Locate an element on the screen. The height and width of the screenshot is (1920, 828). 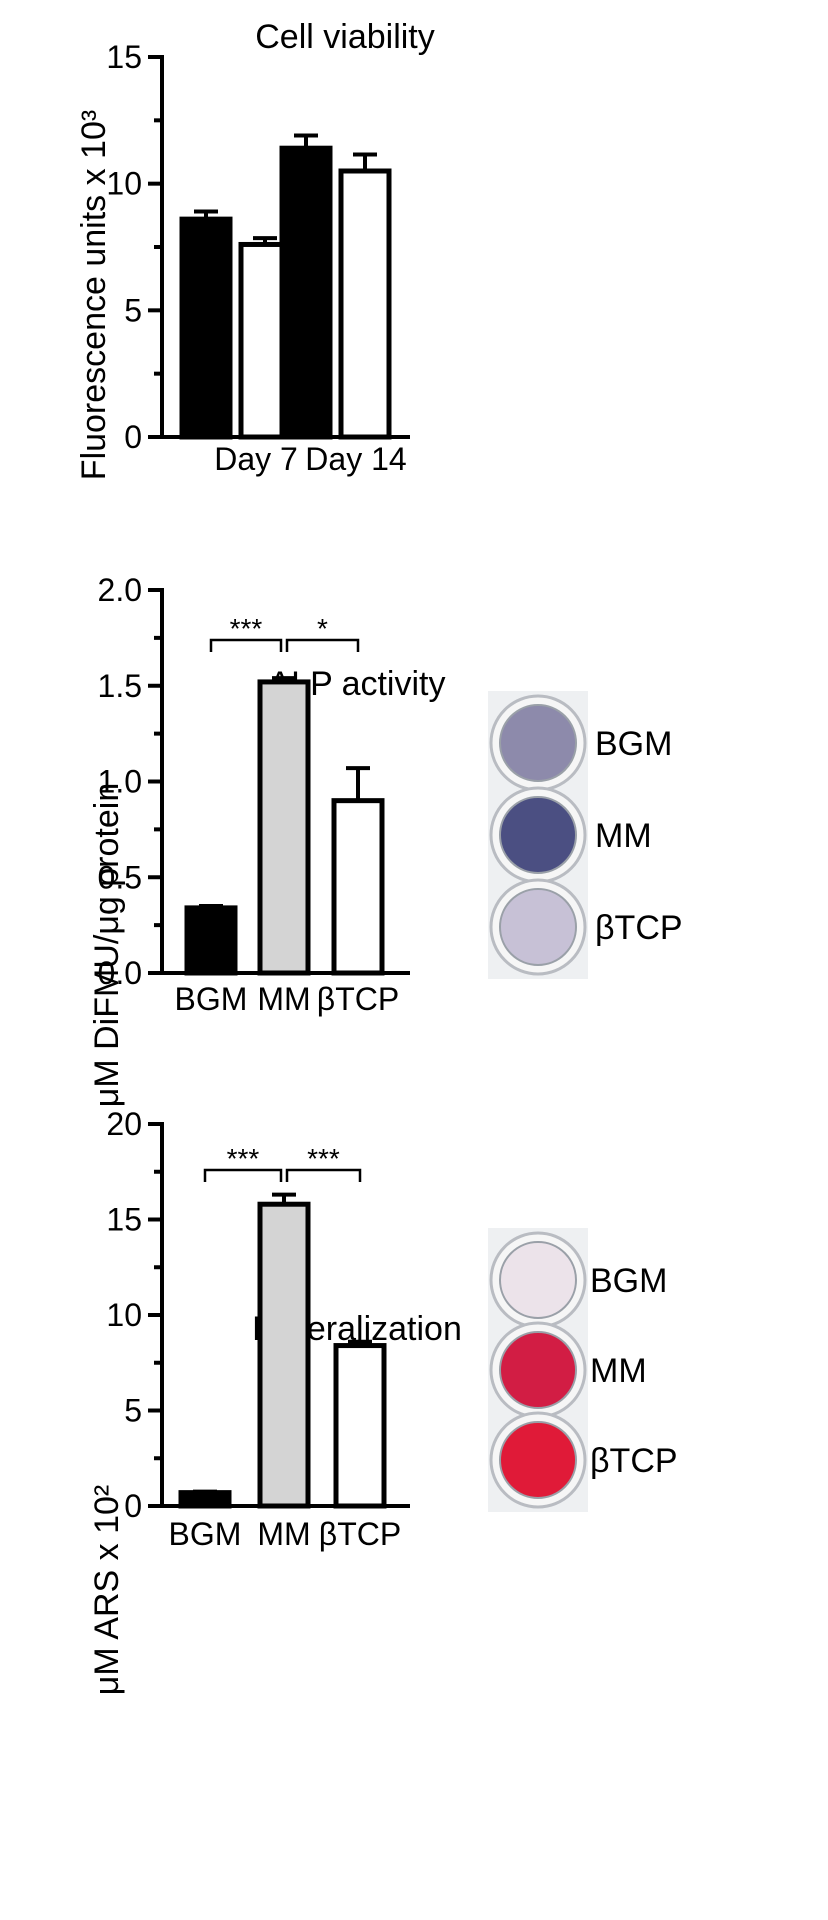
cell-viability-title: Cell viability is located at coordinates (345, 37).